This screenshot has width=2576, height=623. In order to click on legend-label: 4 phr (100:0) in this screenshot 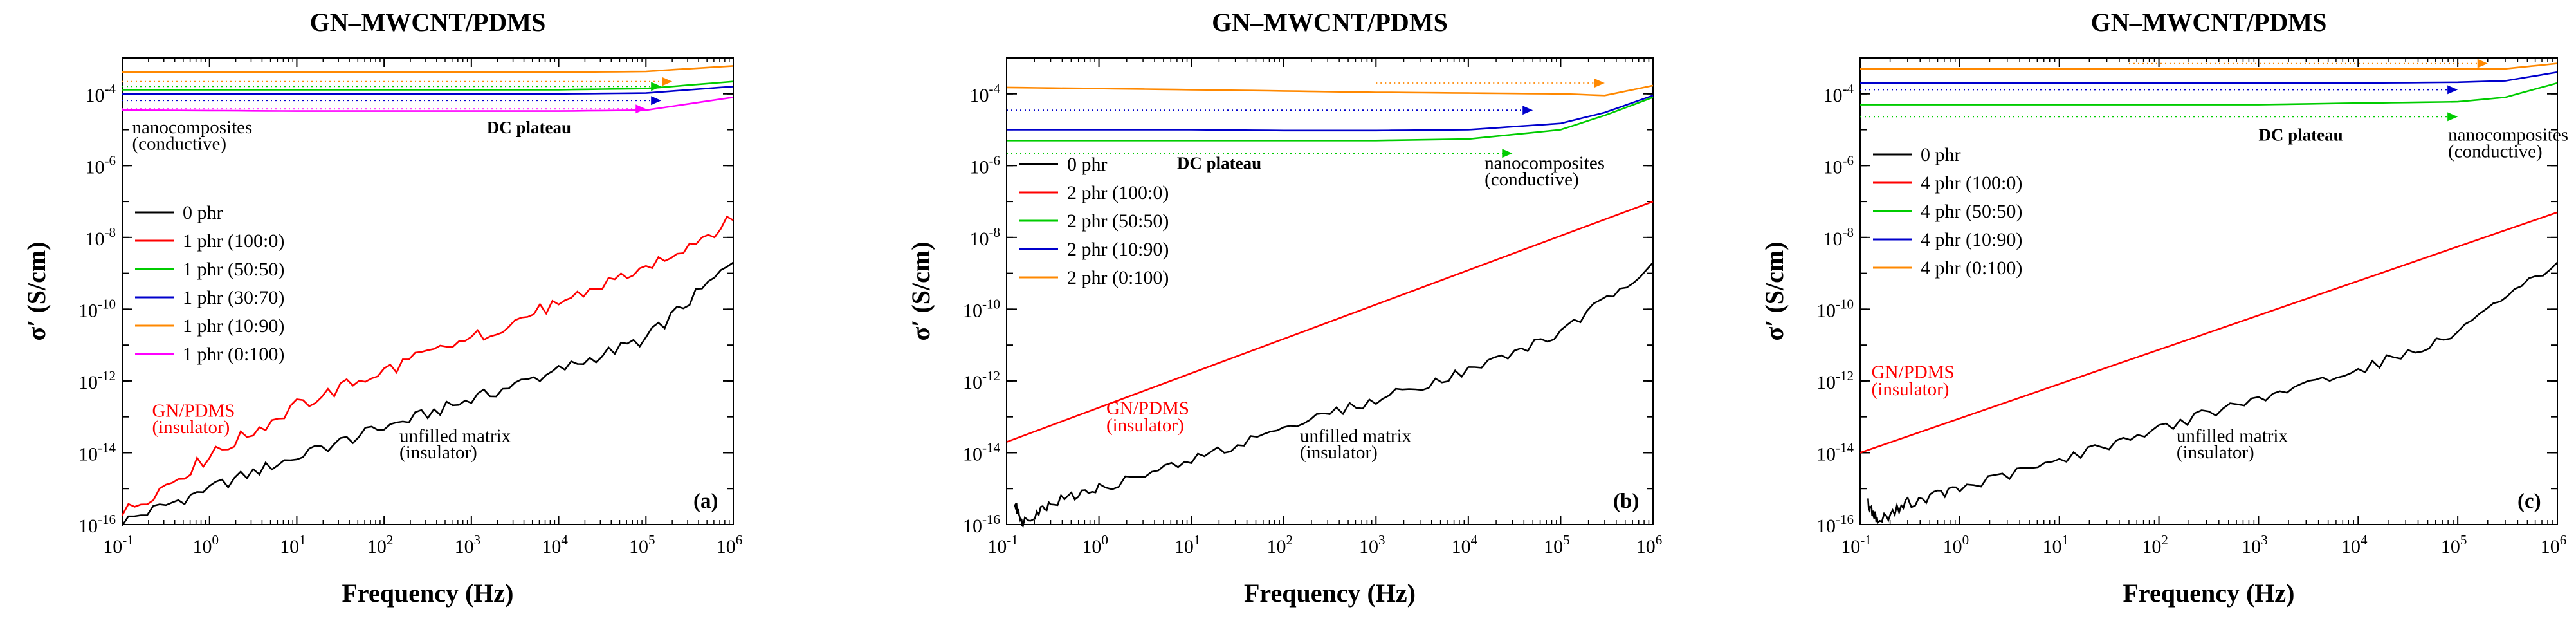, I will do `click(1971, 183)`.